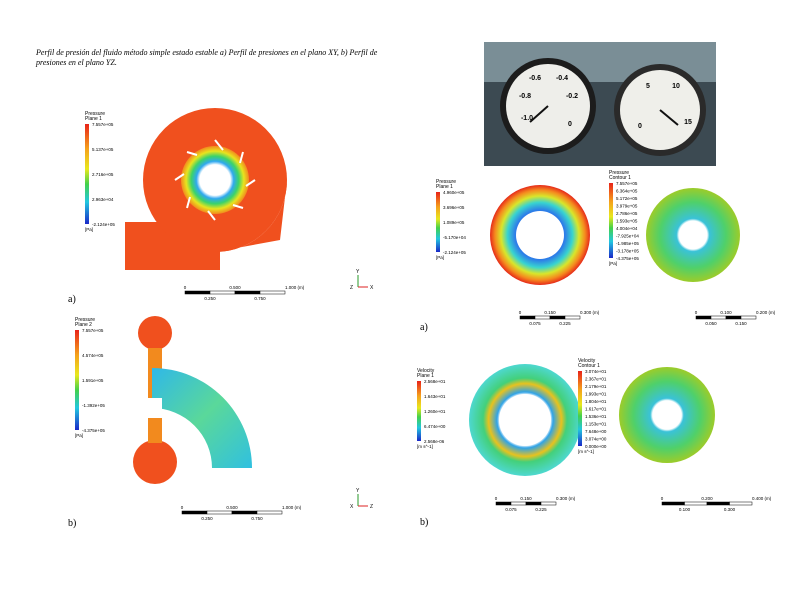 The image size is (800, 600). Describe the element at coordinates (762, 498) in the screenshot. I see `scale-label: 0.400 (m)` at that location.